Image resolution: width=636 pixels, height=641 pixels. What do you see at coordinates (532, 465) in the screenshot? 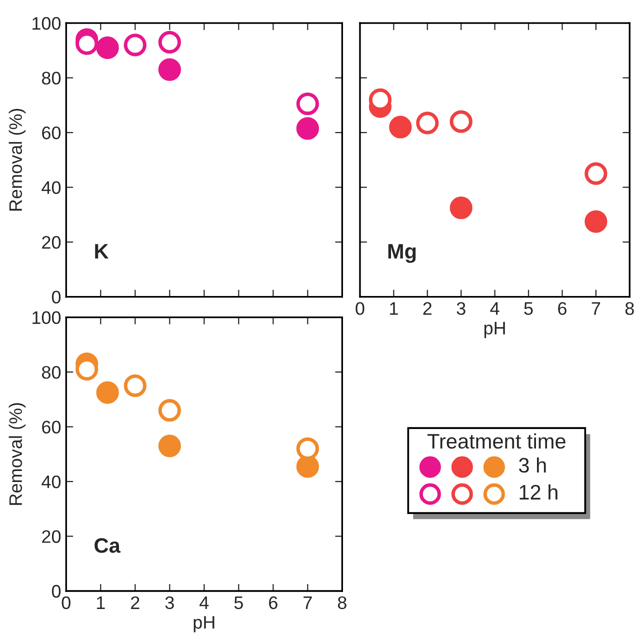
I see `legend-label: 3 h` at bounding box center [532, 465].